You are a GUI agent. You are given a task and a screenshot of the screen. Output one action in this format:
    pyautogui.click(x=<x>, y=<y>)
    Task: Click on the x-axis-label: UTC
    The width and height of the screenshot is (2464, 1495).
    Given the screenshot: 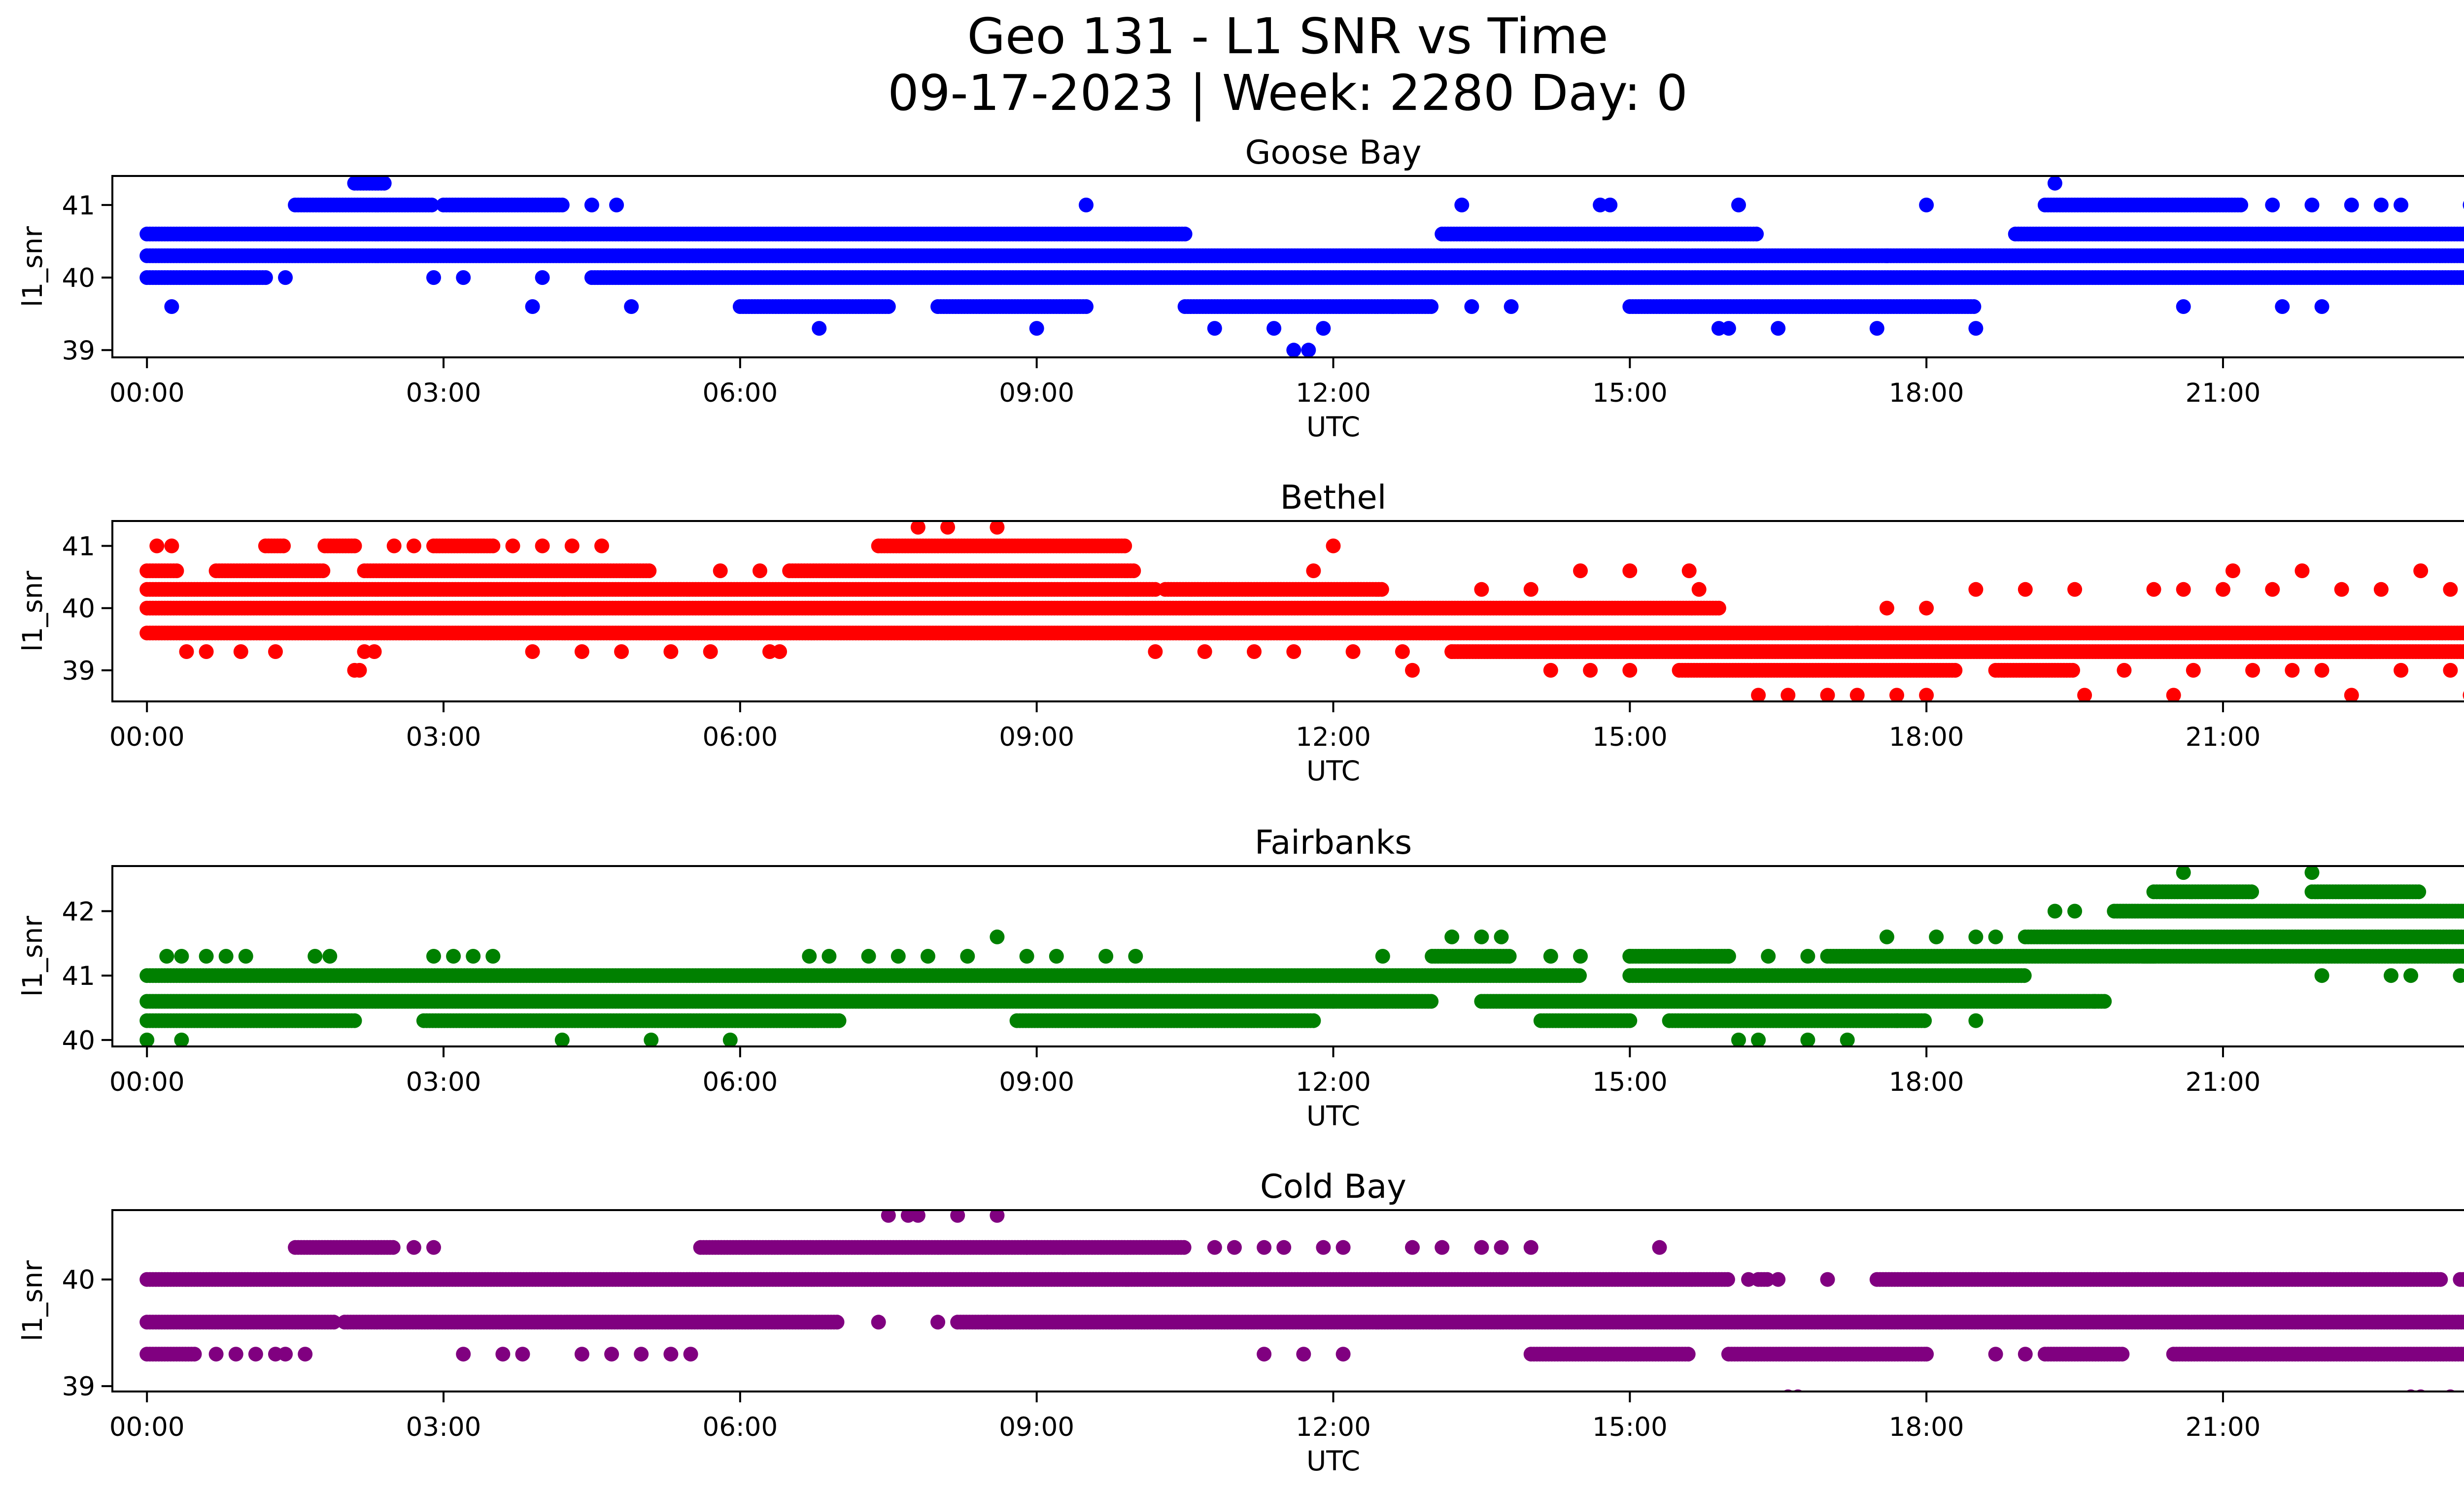 What is the action you would take?
    pyautogui.click(x=1333, y=427)
    